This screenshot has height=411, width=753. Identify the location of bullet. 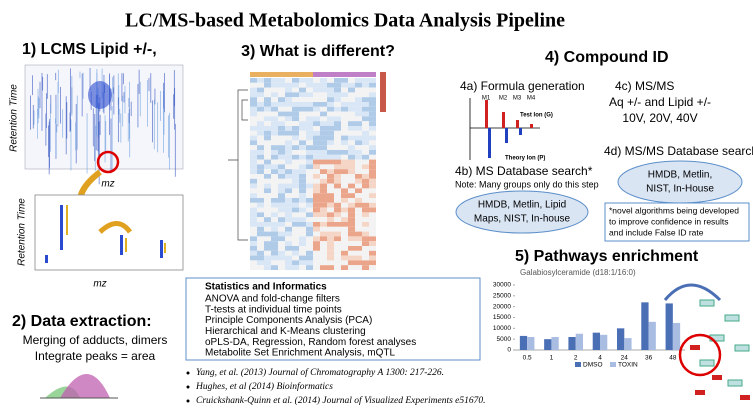
(188, 387).